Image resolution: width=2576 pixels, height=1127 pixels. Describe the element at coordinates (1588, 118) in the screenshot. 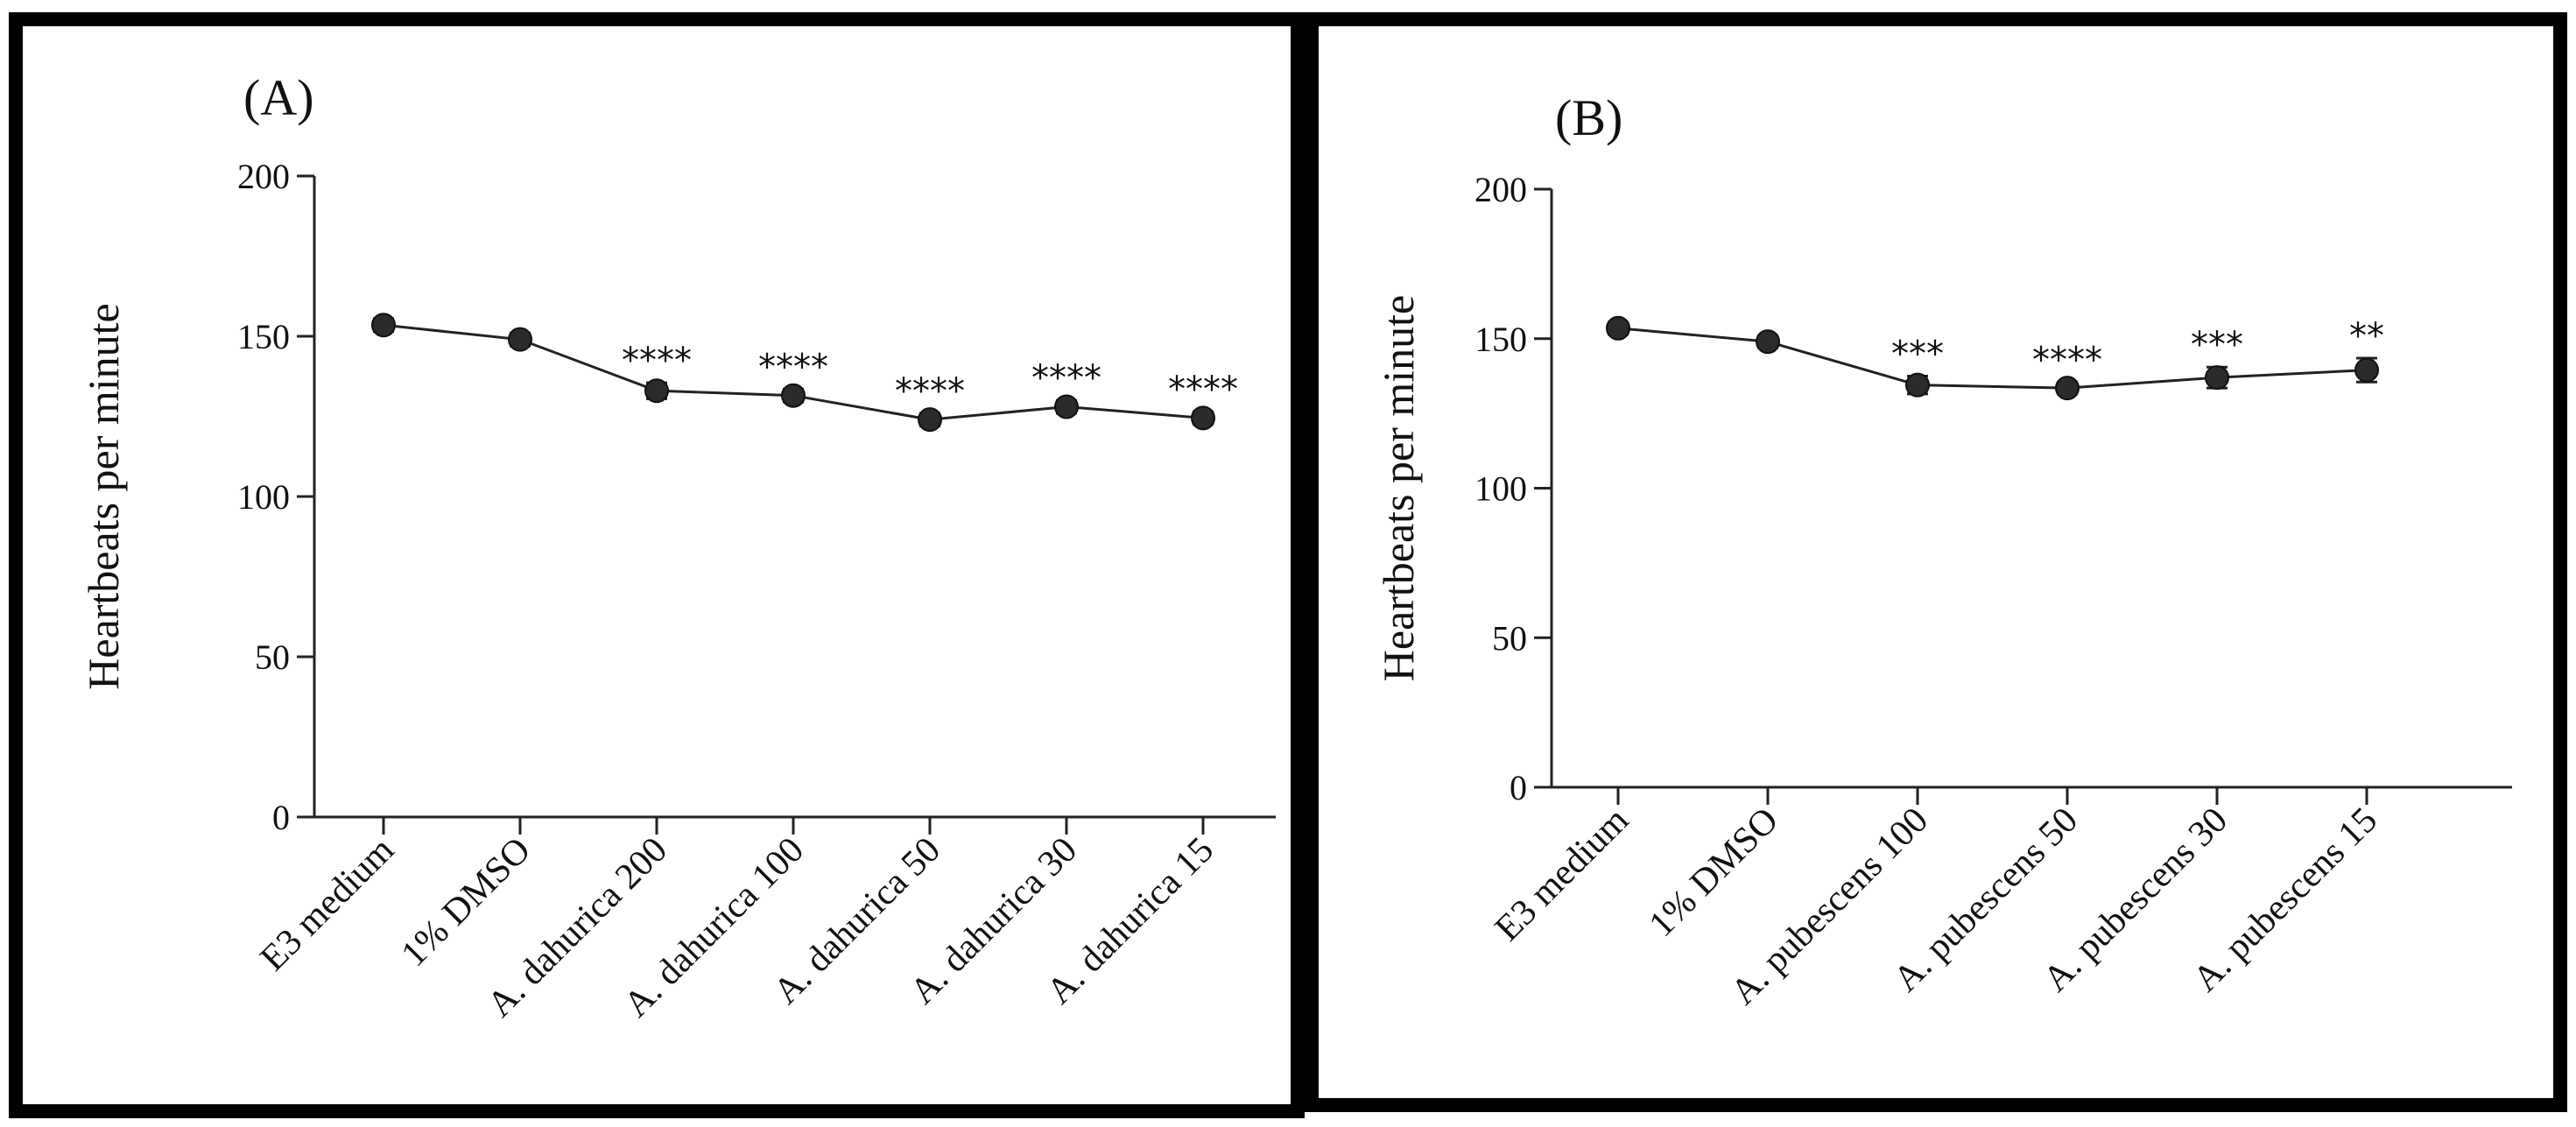

I see `panel-label: (B)` at that location.